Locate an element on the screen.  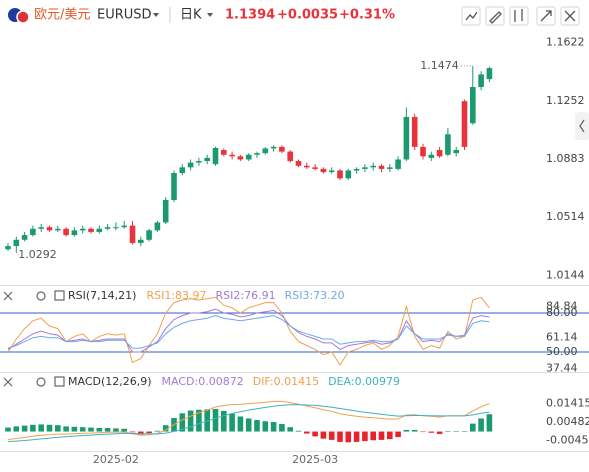
y-tick-label: 0.01415 is located at coordinates (567, 402).